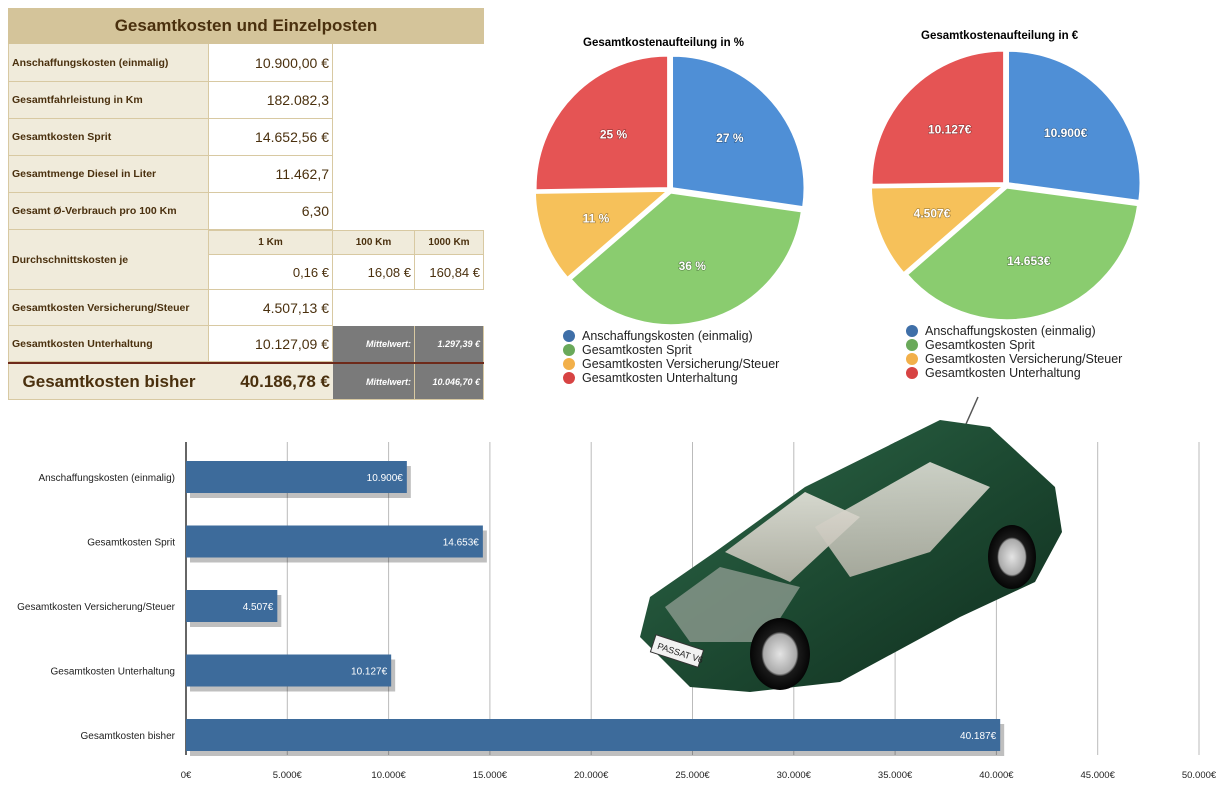 Image resolution: width=1223 pixels, height=796 pixels. I want to click on row-label: Gesamtmenge Diesel in Liter, so click(108, 174).